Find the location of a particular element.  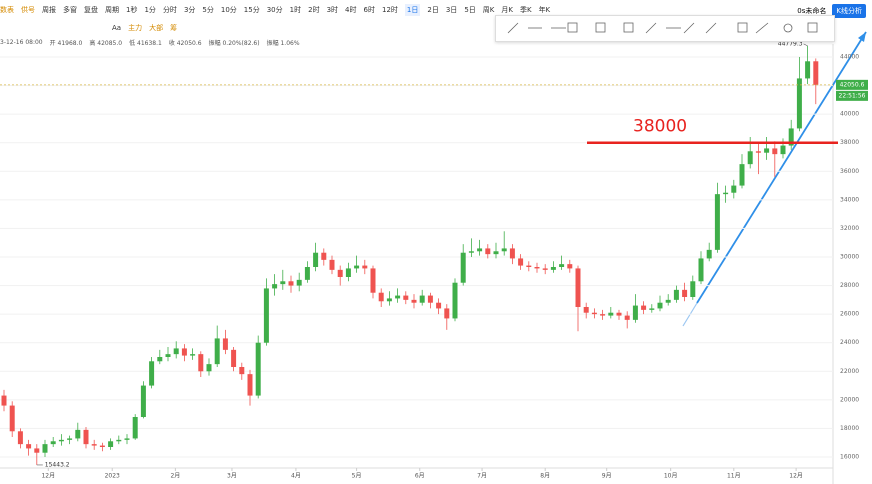

period-item: 2时 is located at coordinates (314, 10).